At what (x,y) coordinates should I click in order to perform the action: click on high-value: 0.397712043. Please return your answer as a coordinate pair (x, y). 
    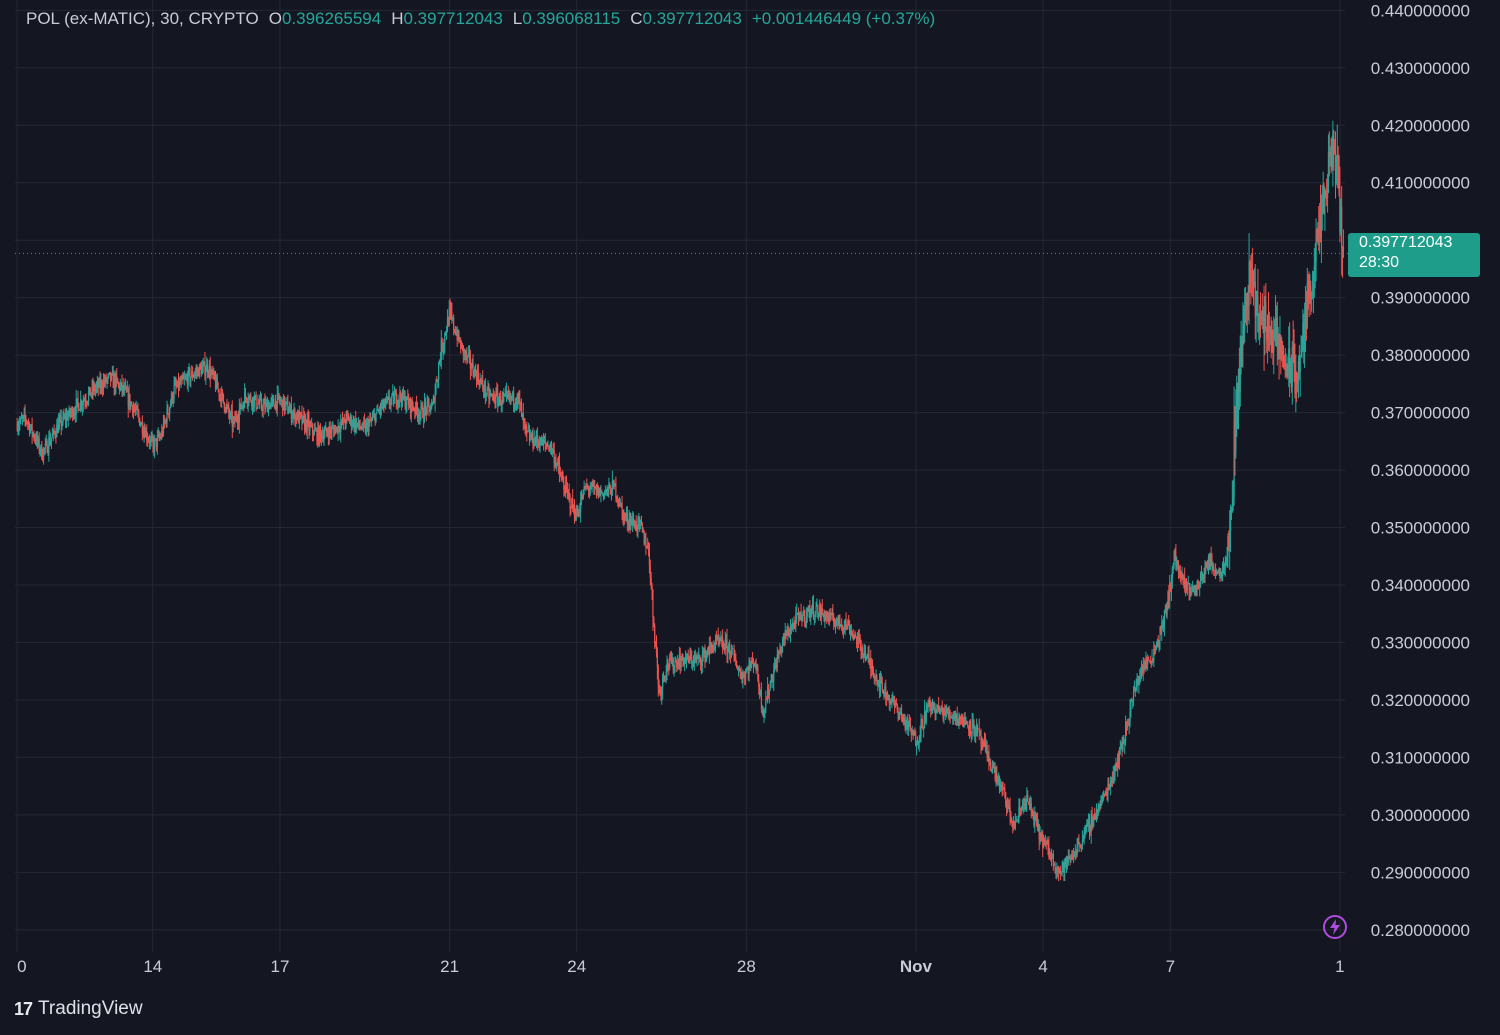
    Looking at the image, I should click on (453, 18).